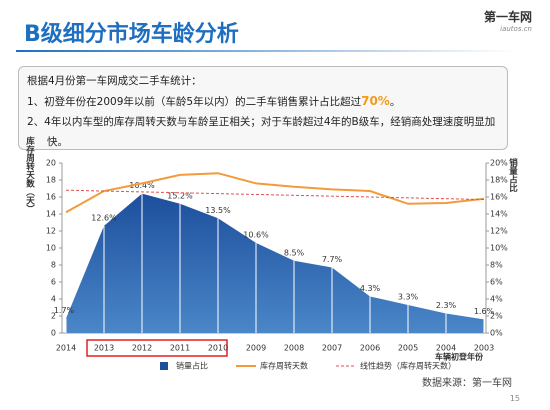  I want to click on data-label: 10.6%, so click(256, 234).